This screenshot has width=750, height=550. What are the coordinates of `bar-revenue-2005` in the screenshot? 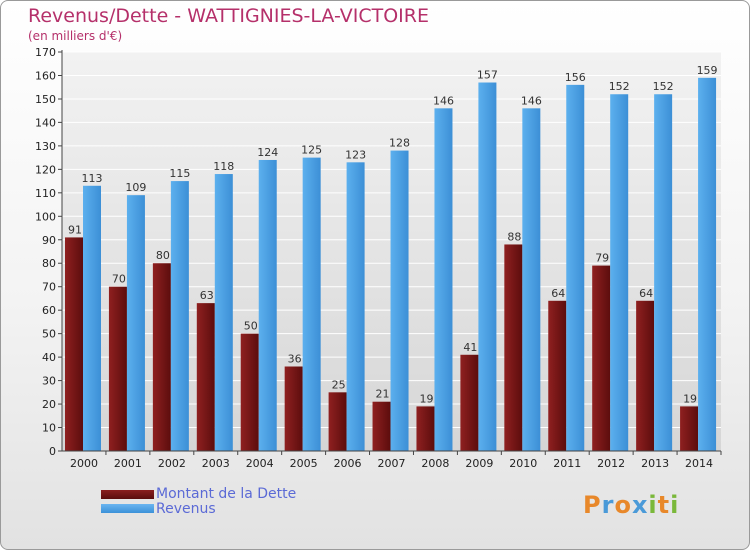 It's located at (311, 304).